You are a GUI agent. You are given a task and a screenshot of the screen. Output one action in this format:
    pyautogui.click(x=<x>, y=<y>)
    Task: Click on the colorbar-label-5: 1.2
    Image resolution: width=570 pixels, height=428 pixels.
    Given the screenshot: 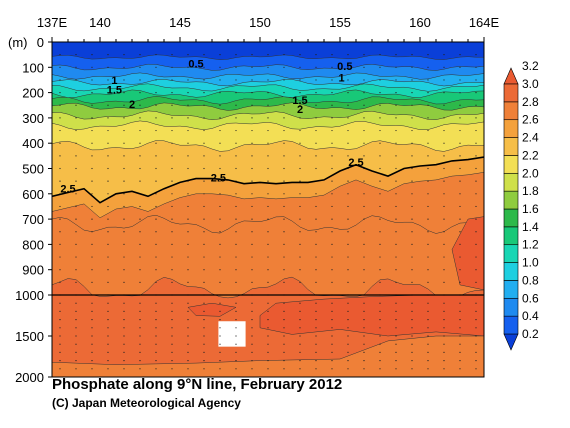 What is the action you would take?
    pyautogui.click(x=530, y=245)
    